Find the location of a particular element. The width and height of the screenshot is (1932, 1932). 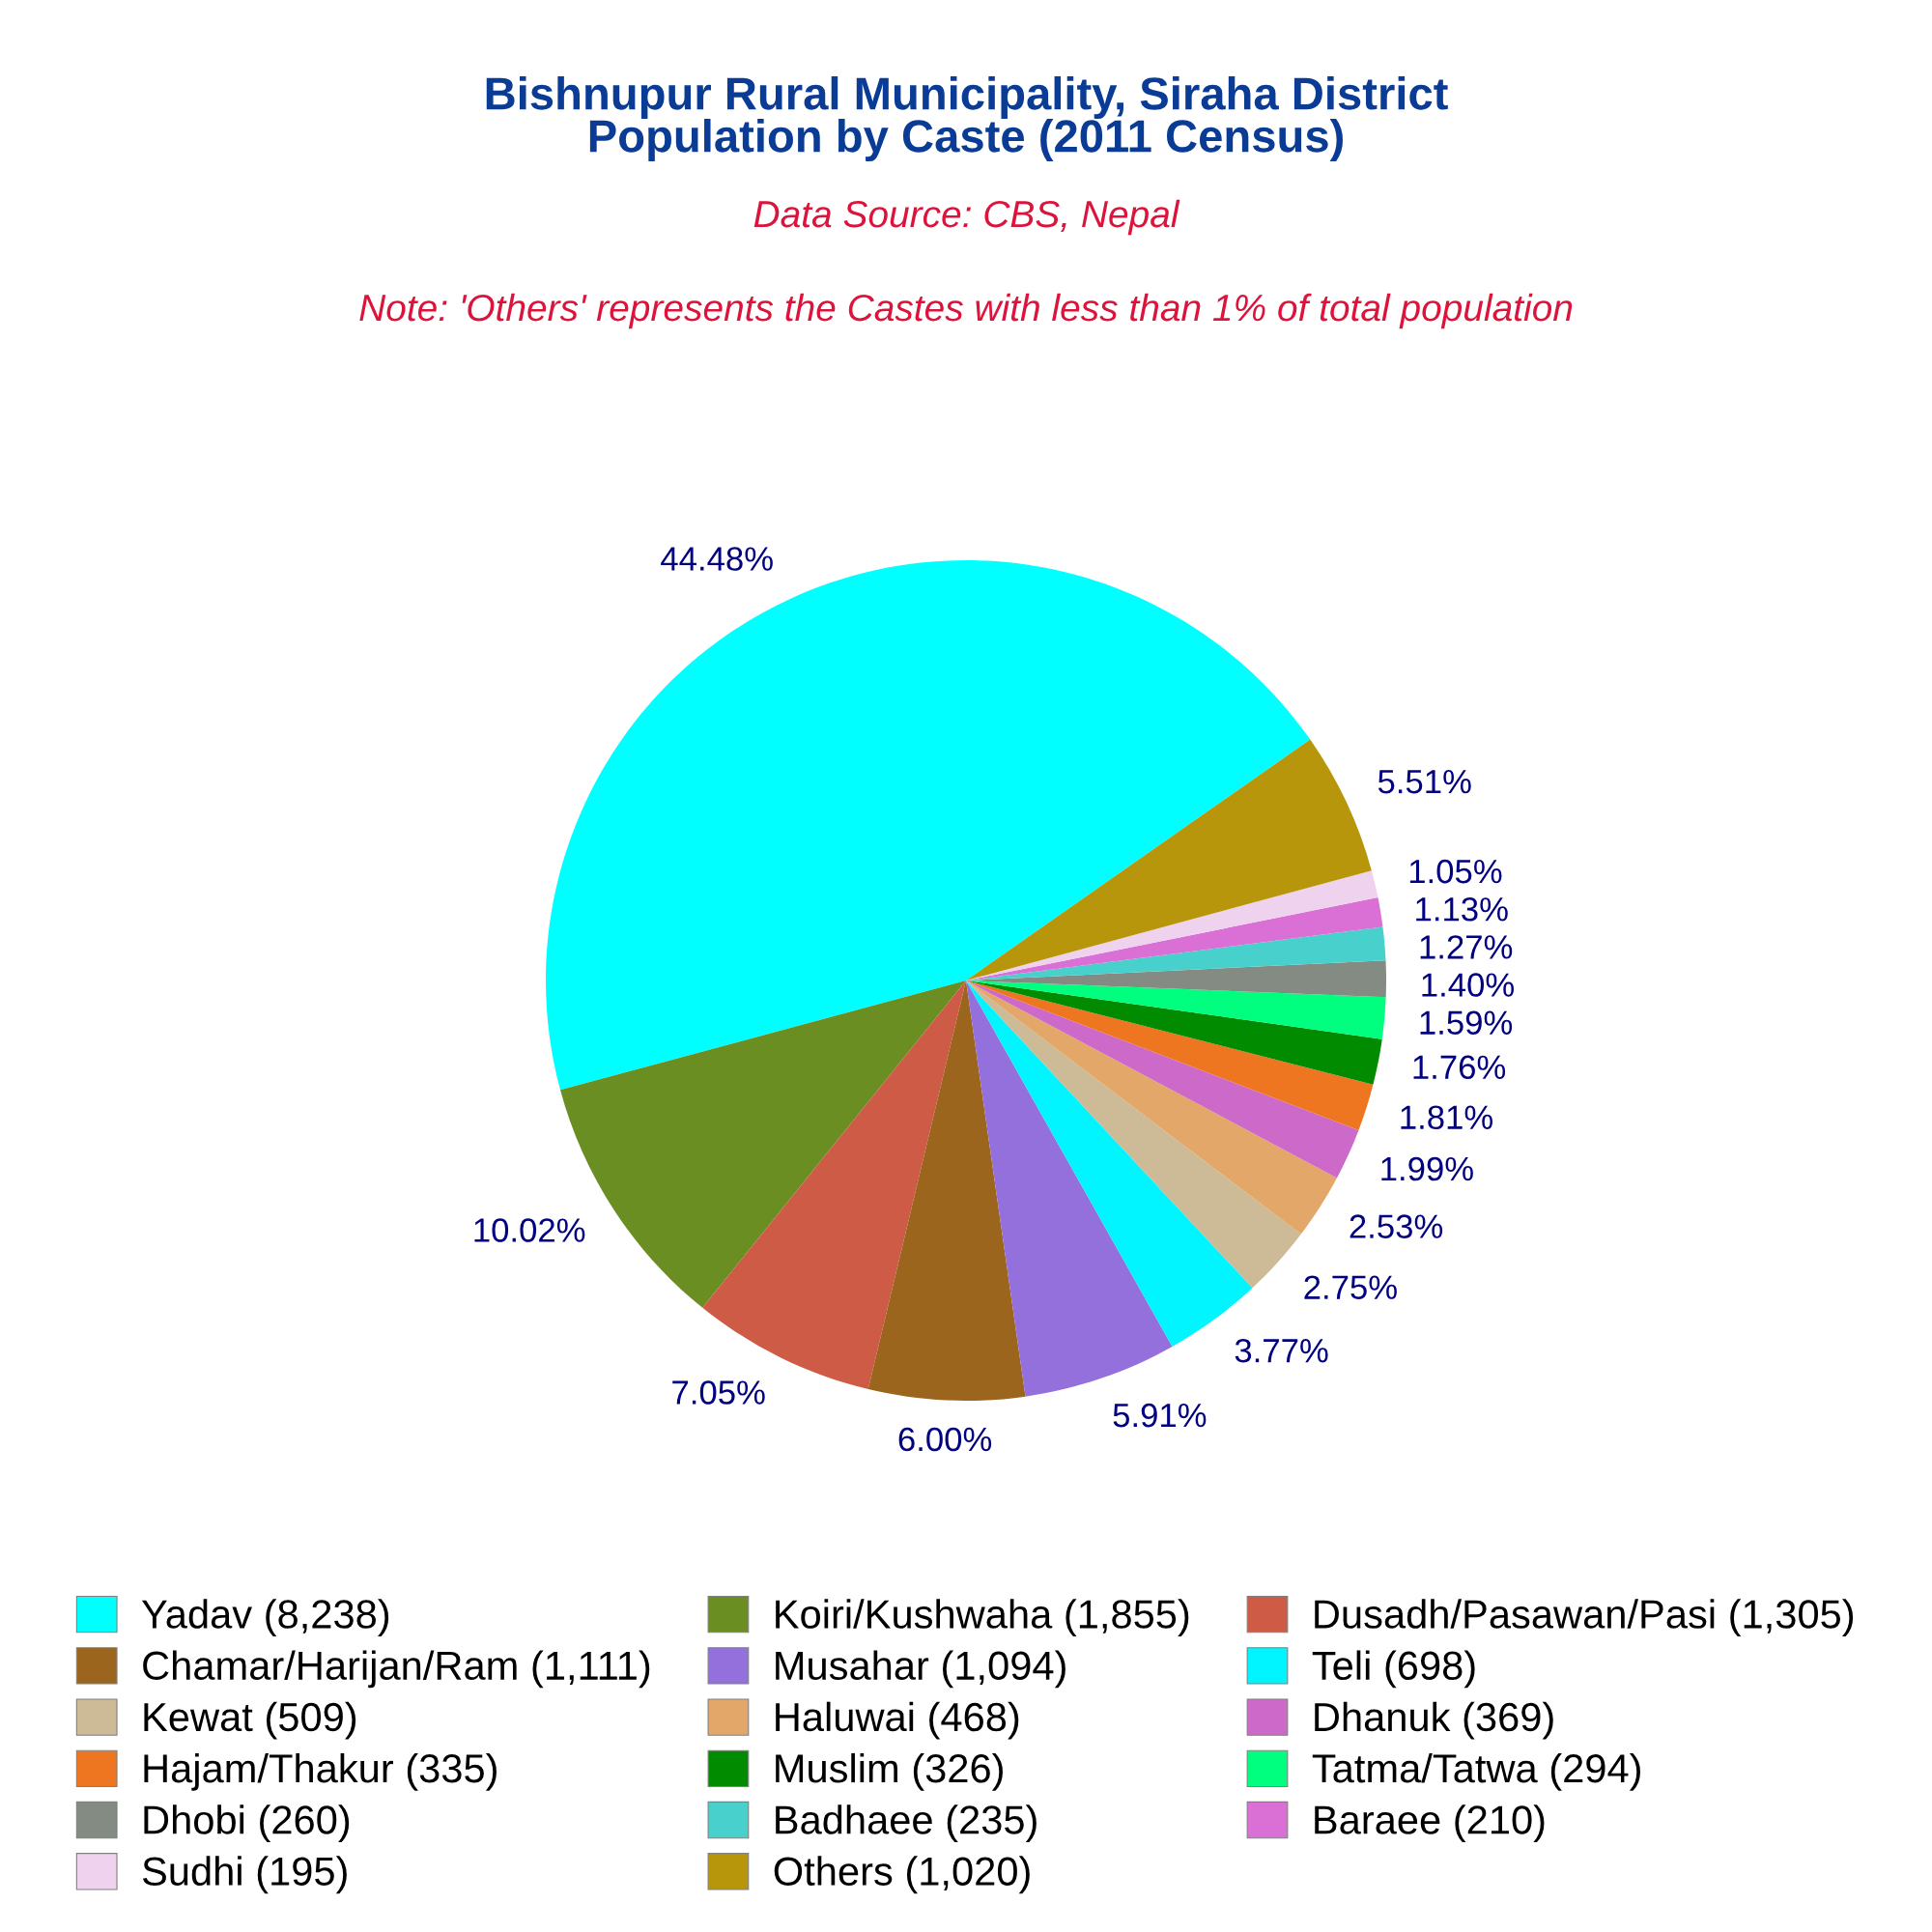

data-label: 10.02% is located at coordinates (529, 1230).